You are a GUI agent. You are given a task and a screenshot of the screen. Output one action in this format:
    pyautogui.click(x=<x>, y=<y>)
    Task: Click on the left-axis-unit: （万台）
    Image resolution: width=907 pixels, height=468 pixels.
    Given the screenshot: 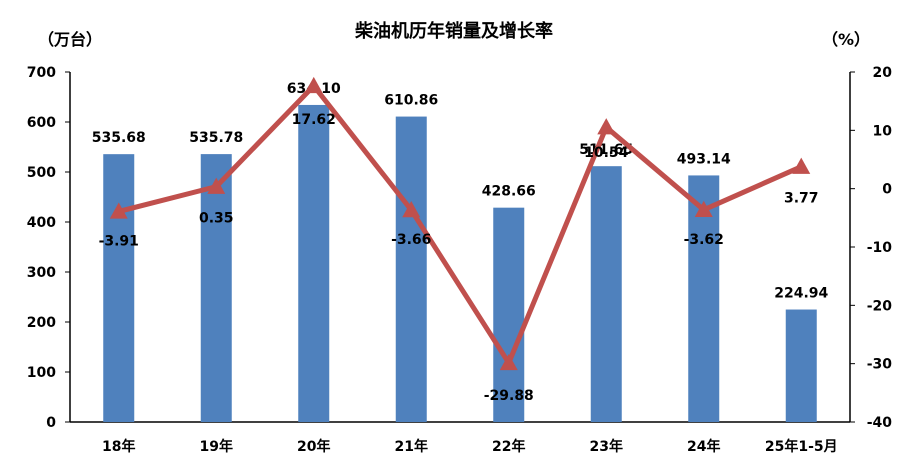 What is the action you would take?
    pyautogui.click(x=70, y=39)
    